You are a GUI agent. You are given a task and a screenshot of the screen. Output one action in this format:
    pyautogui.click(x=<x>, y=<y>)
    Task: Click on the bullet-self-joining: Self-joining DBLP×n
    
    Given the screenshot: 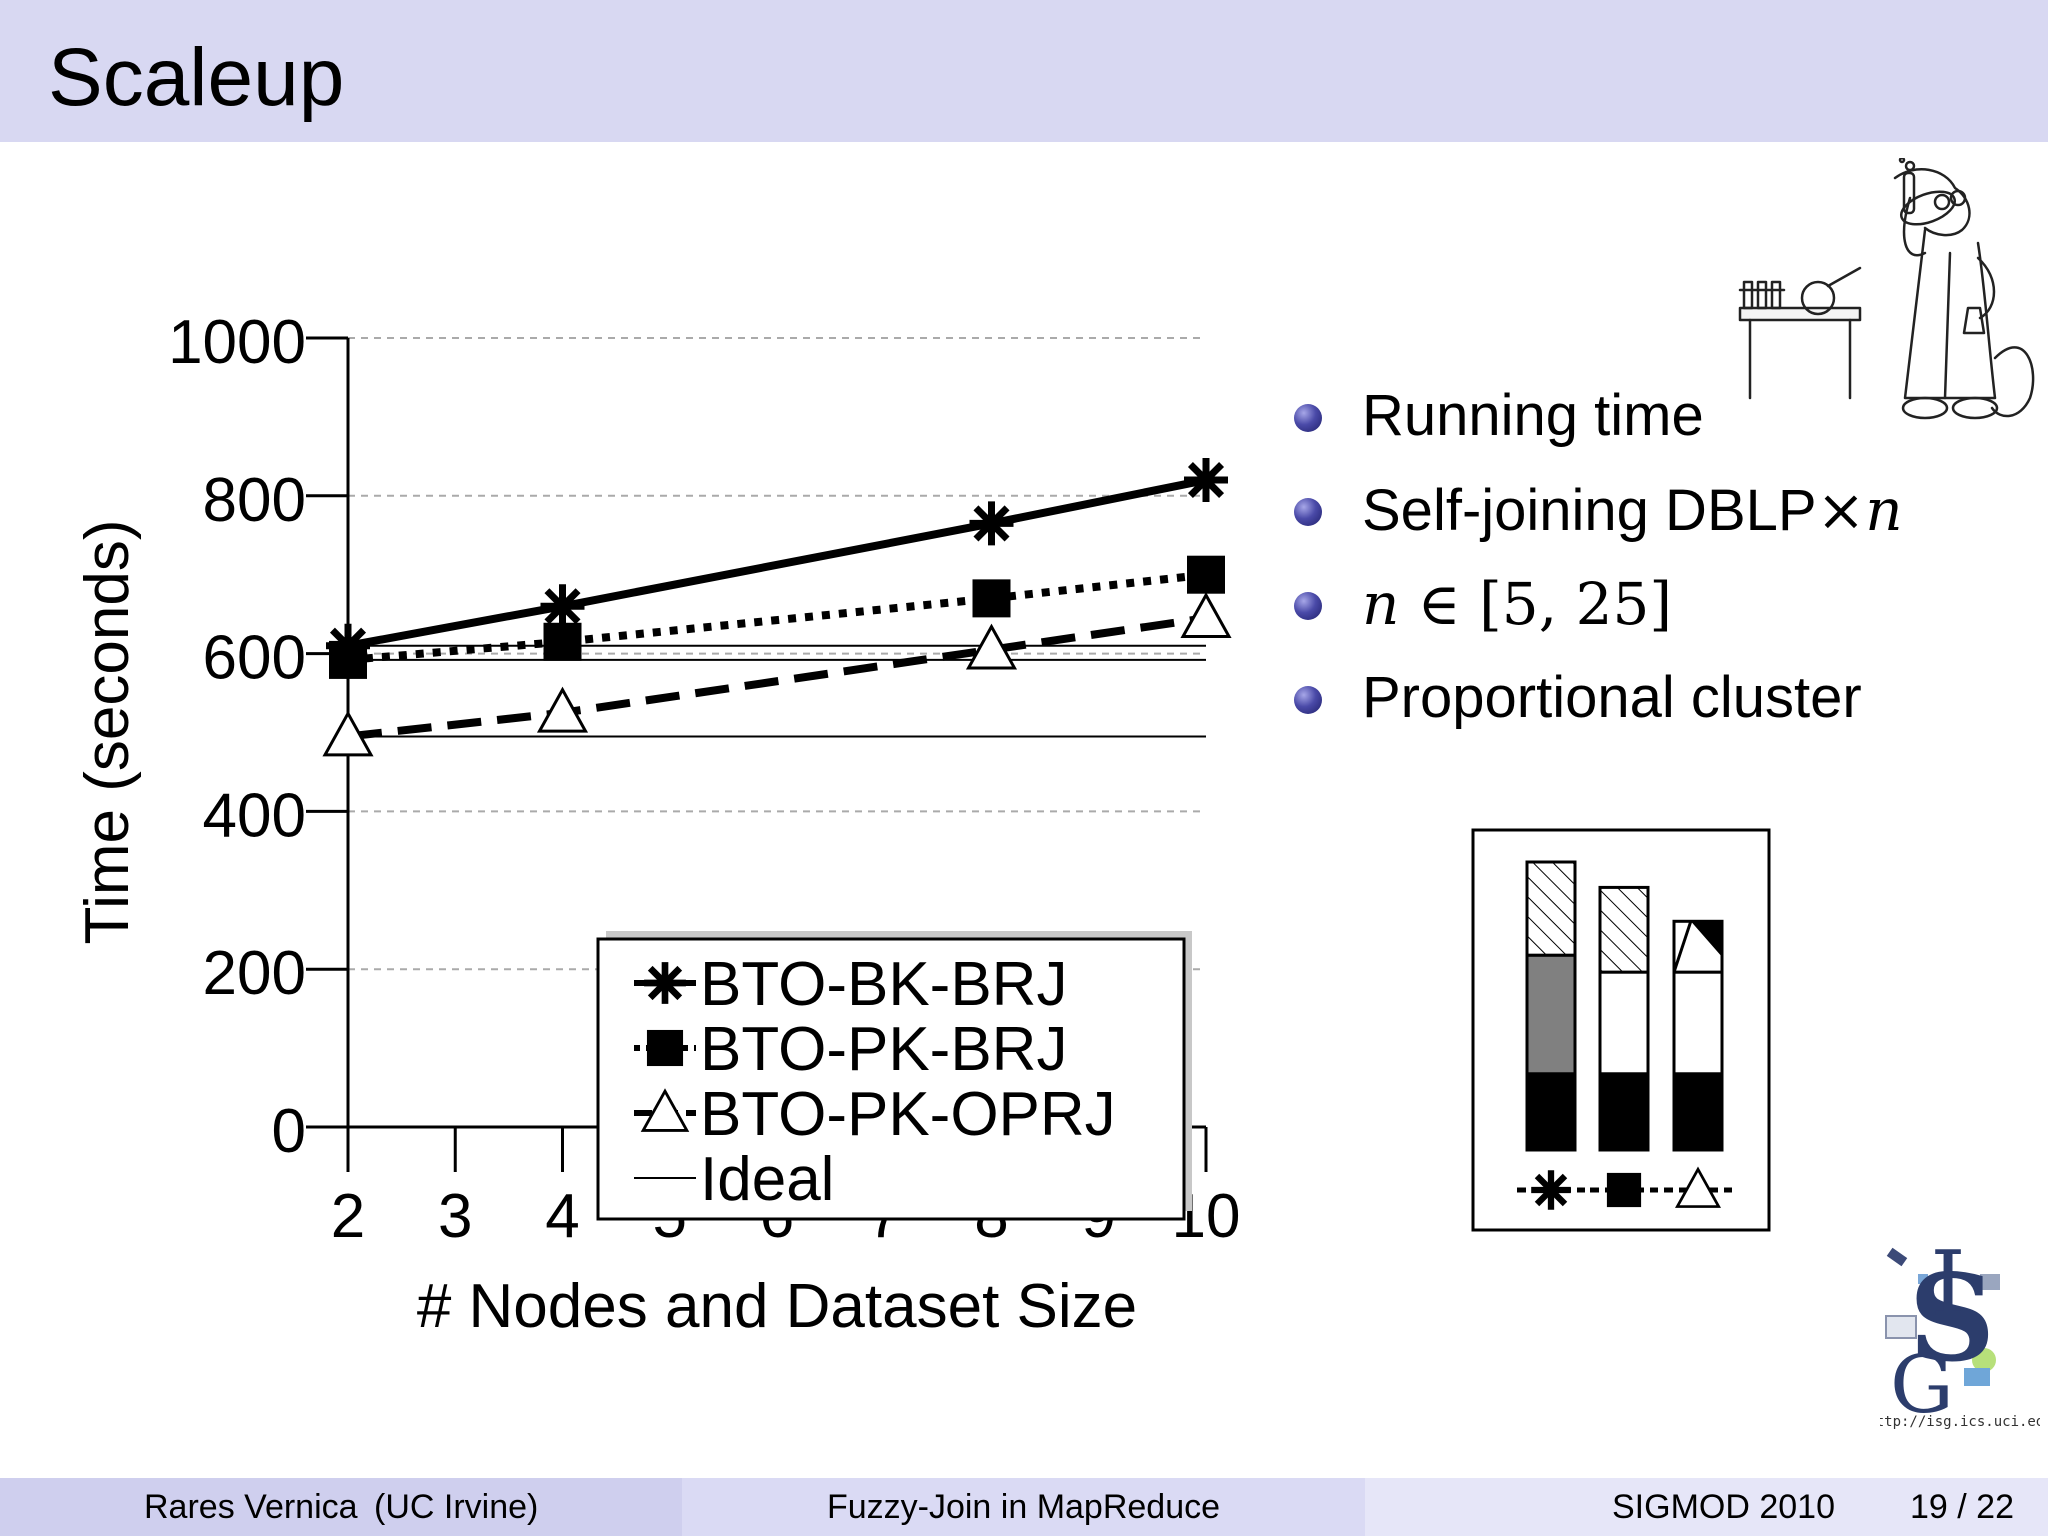 What is the action you would take?
    pyautogui.click(x=1596, y=521)
    